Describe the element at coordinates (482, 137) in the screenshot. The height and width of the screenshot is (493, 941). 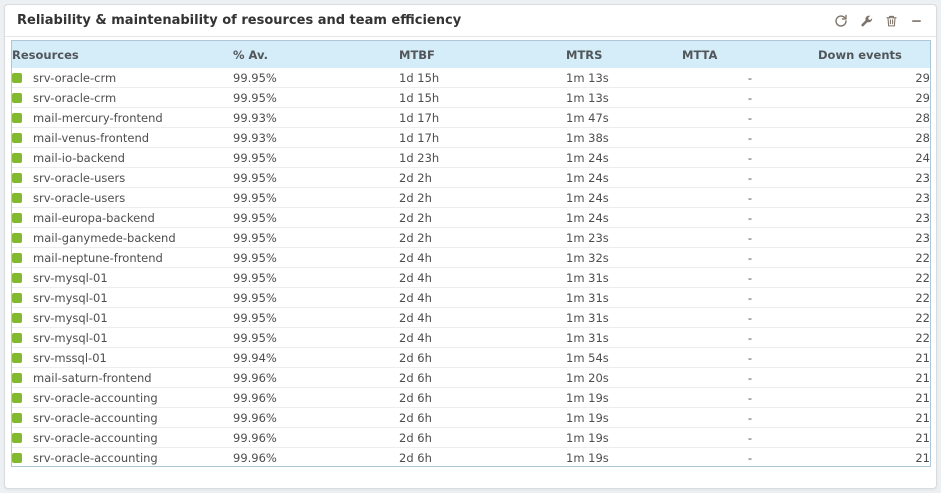
I see `mtbf-cell: 1d 17h` at that location.